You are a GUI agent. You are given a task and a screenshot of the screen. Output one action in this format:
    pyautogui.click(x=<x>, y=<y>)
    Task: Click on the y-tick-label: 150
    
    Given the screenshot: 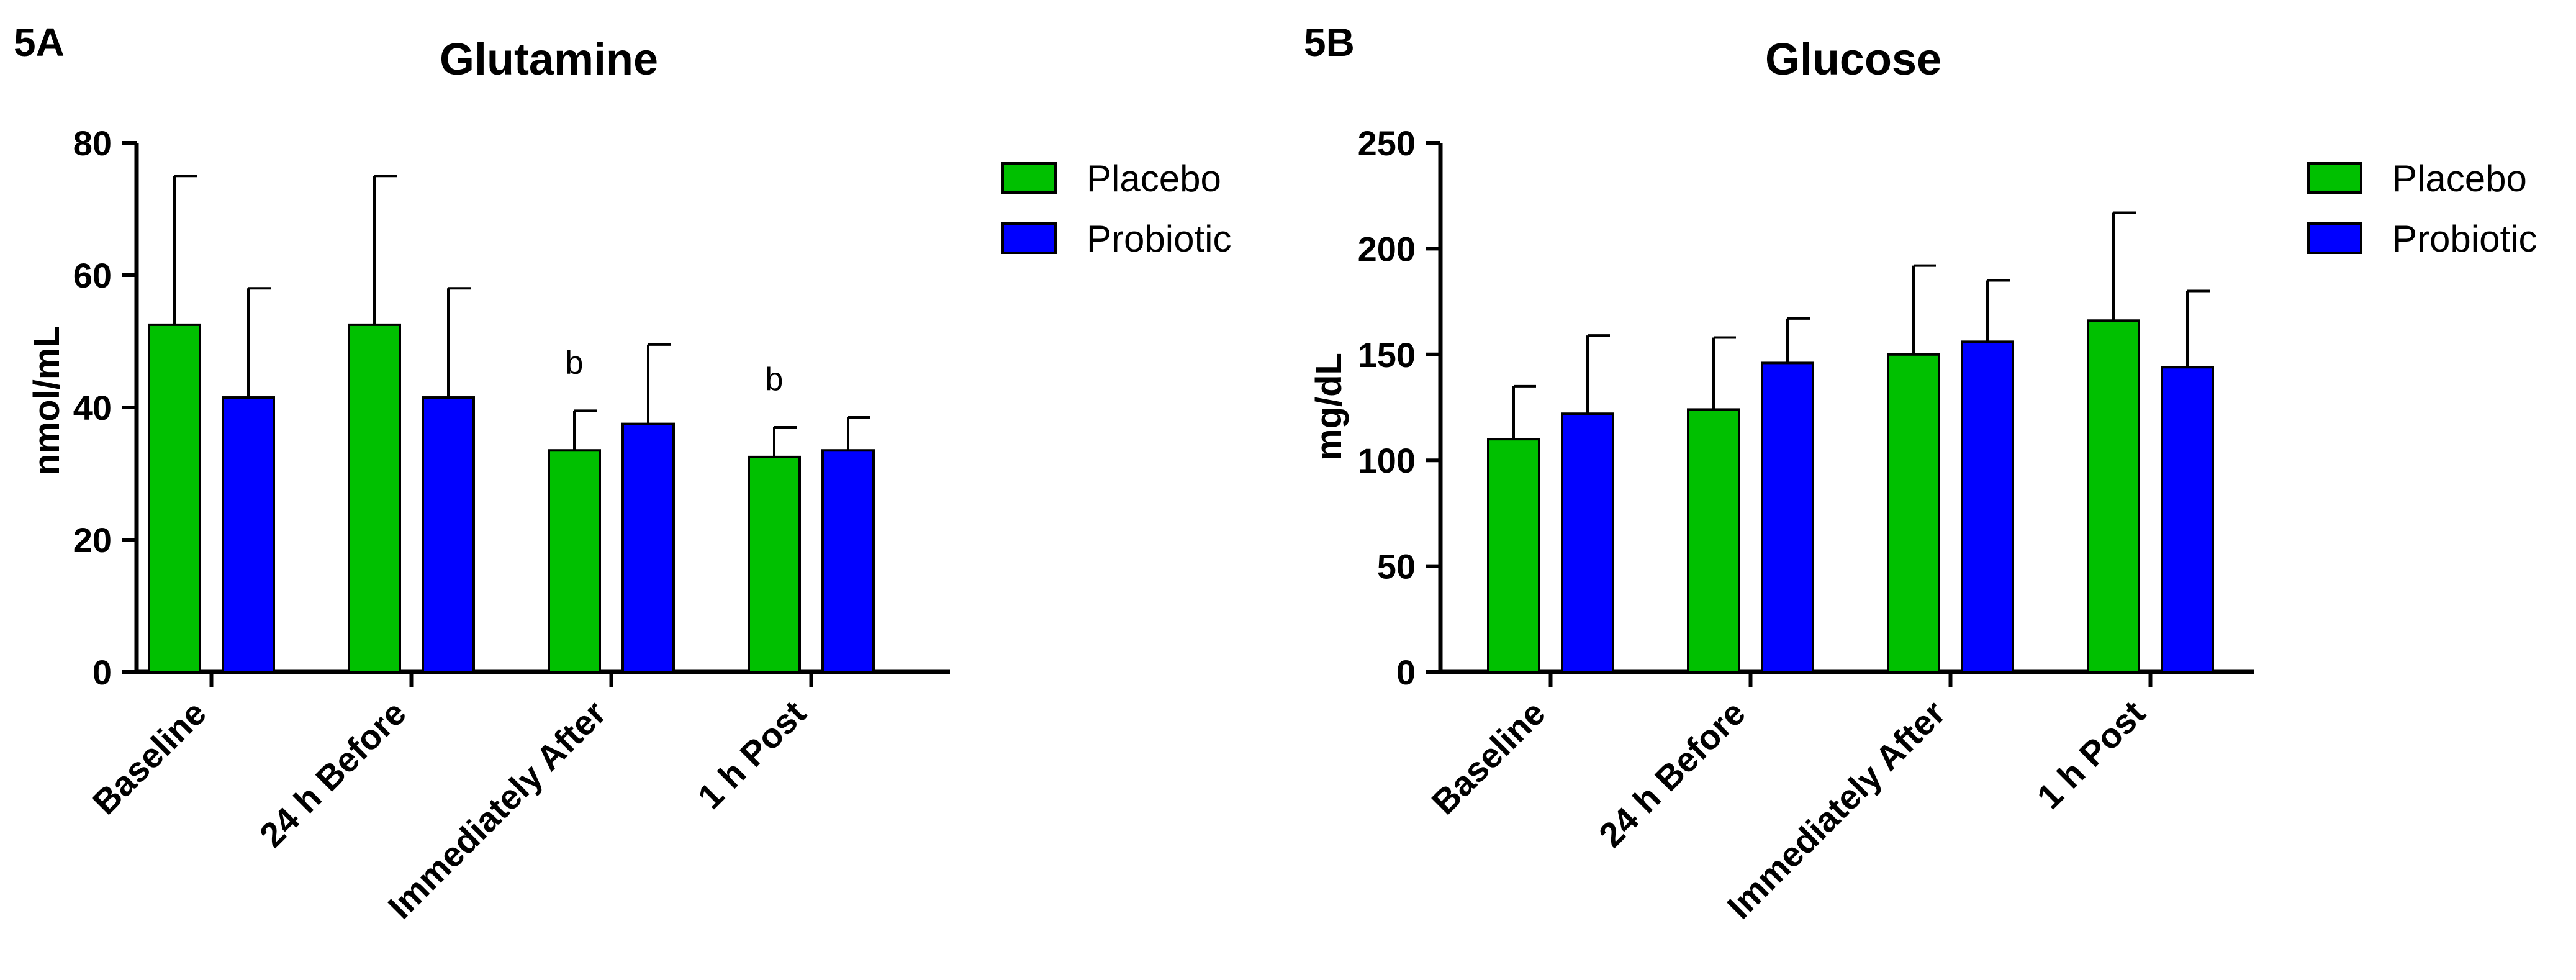 What is the action you would take?
    pyautogui.click(x=1387, y=354)
    